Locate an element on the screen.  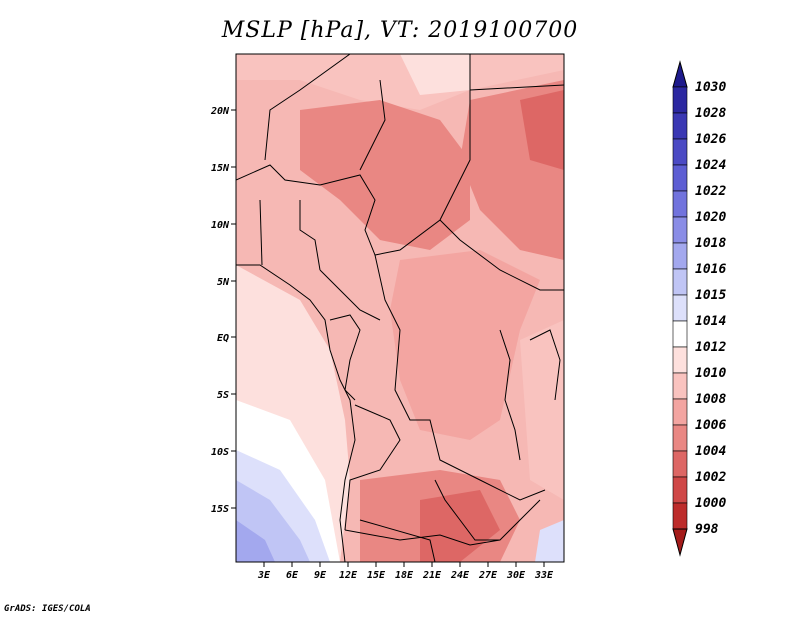
lon-label: 18E is located at coordinates (404, 575).